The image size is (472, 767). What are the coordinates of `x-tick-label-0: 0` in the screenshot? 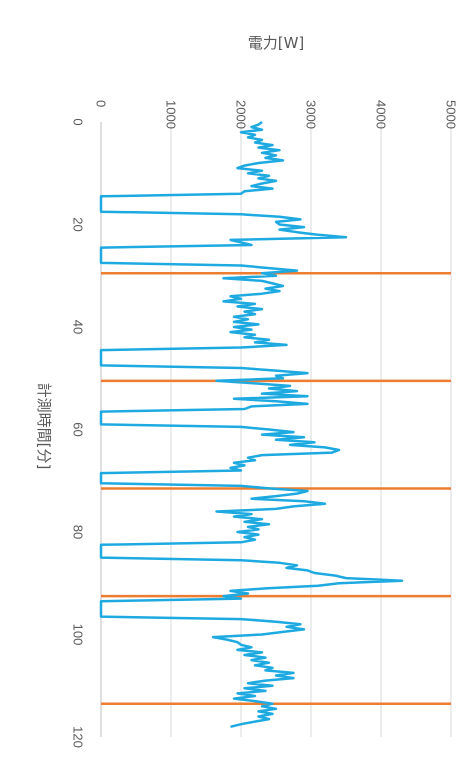 It's located at (78, 121).